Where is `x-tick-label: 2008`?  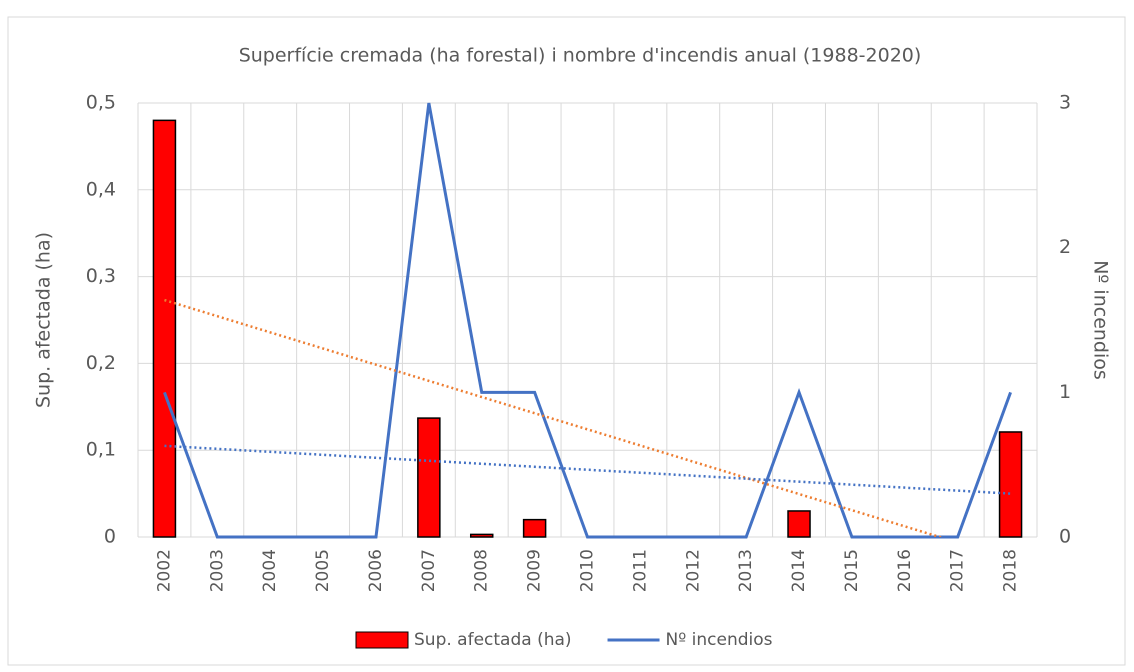 x-tick-label: 2008 is located at coordinates (482, 570).